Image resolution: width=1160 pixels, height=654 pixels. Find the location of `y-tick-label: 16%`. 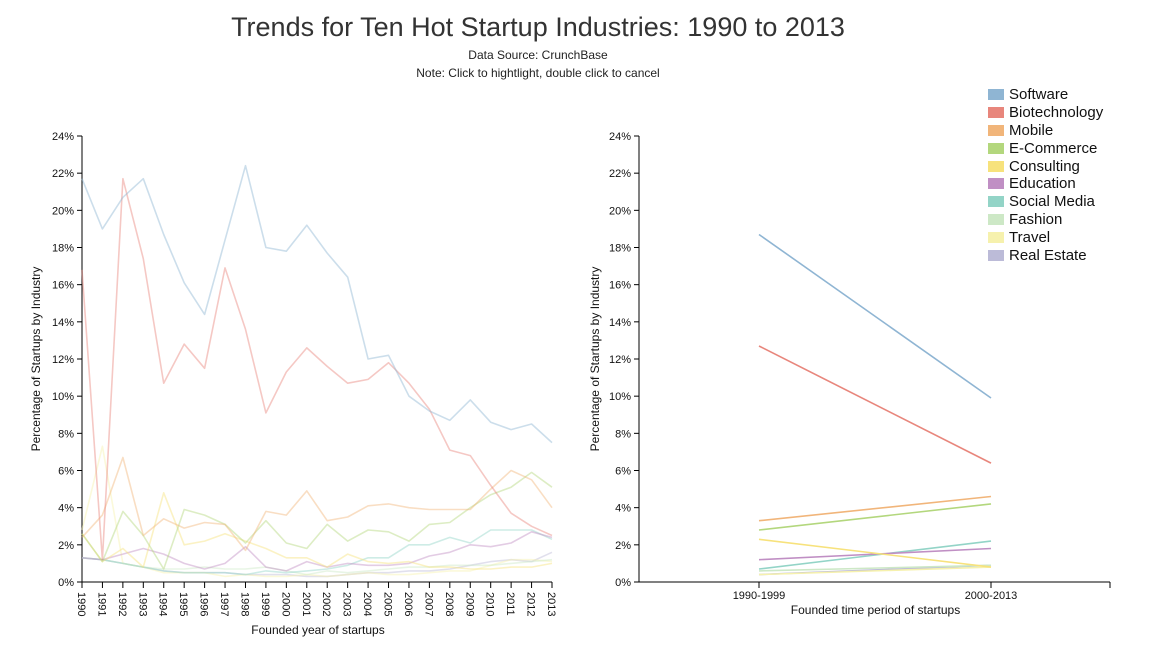

y-tick-label: 16% is located at coordinates (620, 286).